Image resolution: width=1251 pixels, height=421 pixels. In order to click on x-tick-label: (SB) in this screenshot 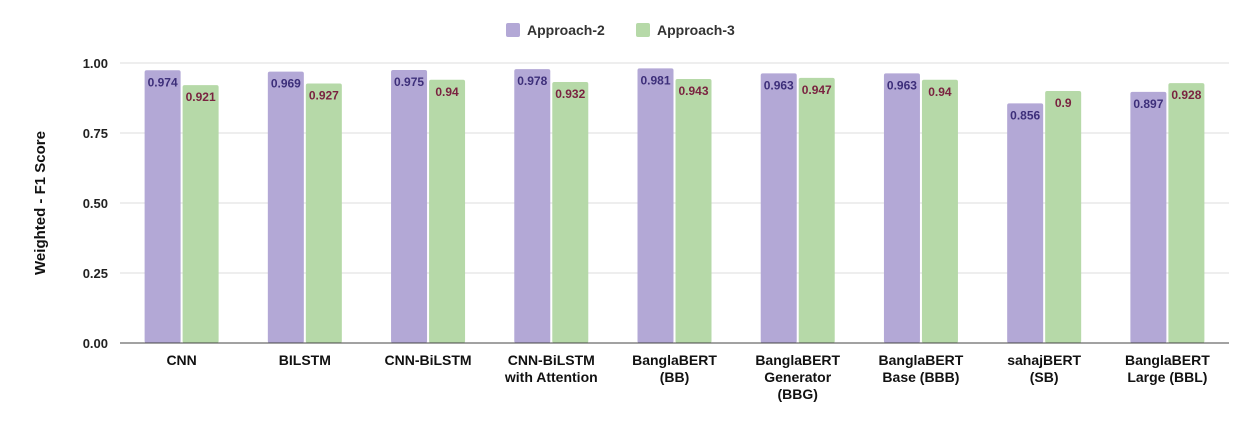, I will do `click(1044, 377)`.